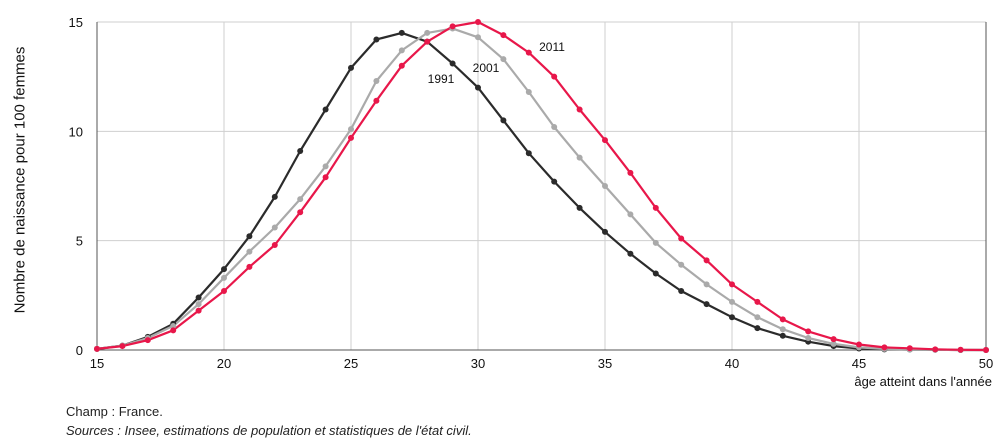 The height and width of the screenshot is (443, 997). What do you see at coordinates (552, 47) in the screenshot?
I see `series-label-2011: 2011` at bounding box center [552, 47].